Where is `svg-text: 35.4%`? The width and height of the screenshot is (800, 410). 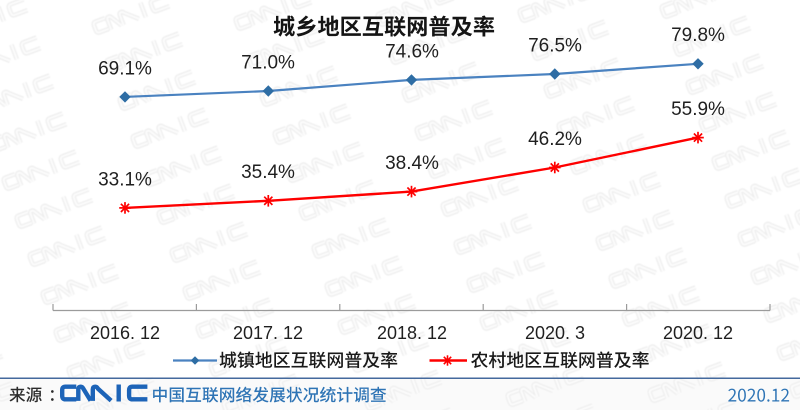 svg-text: 35.4% is located at coordinates (268, 172).